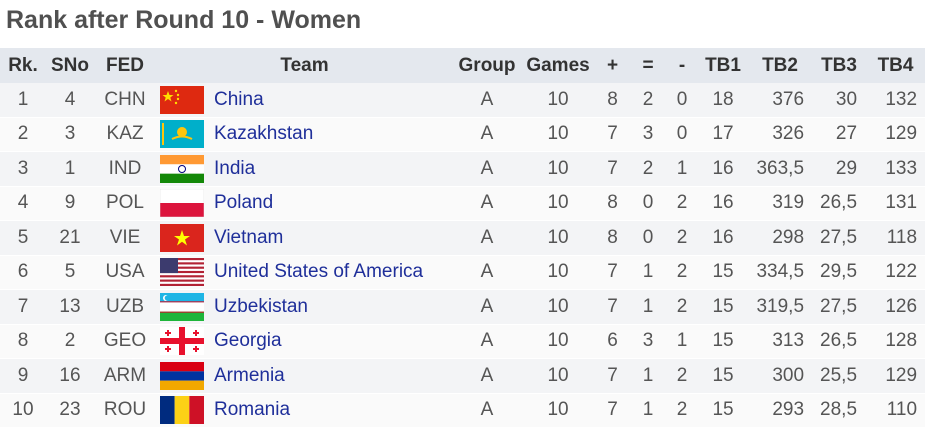 The image size is (925, 428). What do you see at coordinates (331, 410) in the screenshot?
I see `team-name: Romania` at bounding box center [331, 410].